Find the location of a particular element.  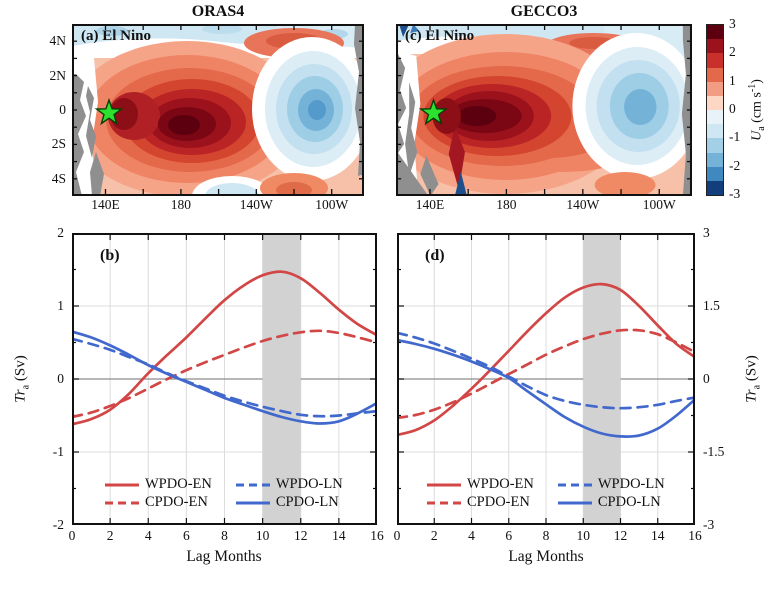

map-y-tick-label: 4N is located at coordinates (58, 41).